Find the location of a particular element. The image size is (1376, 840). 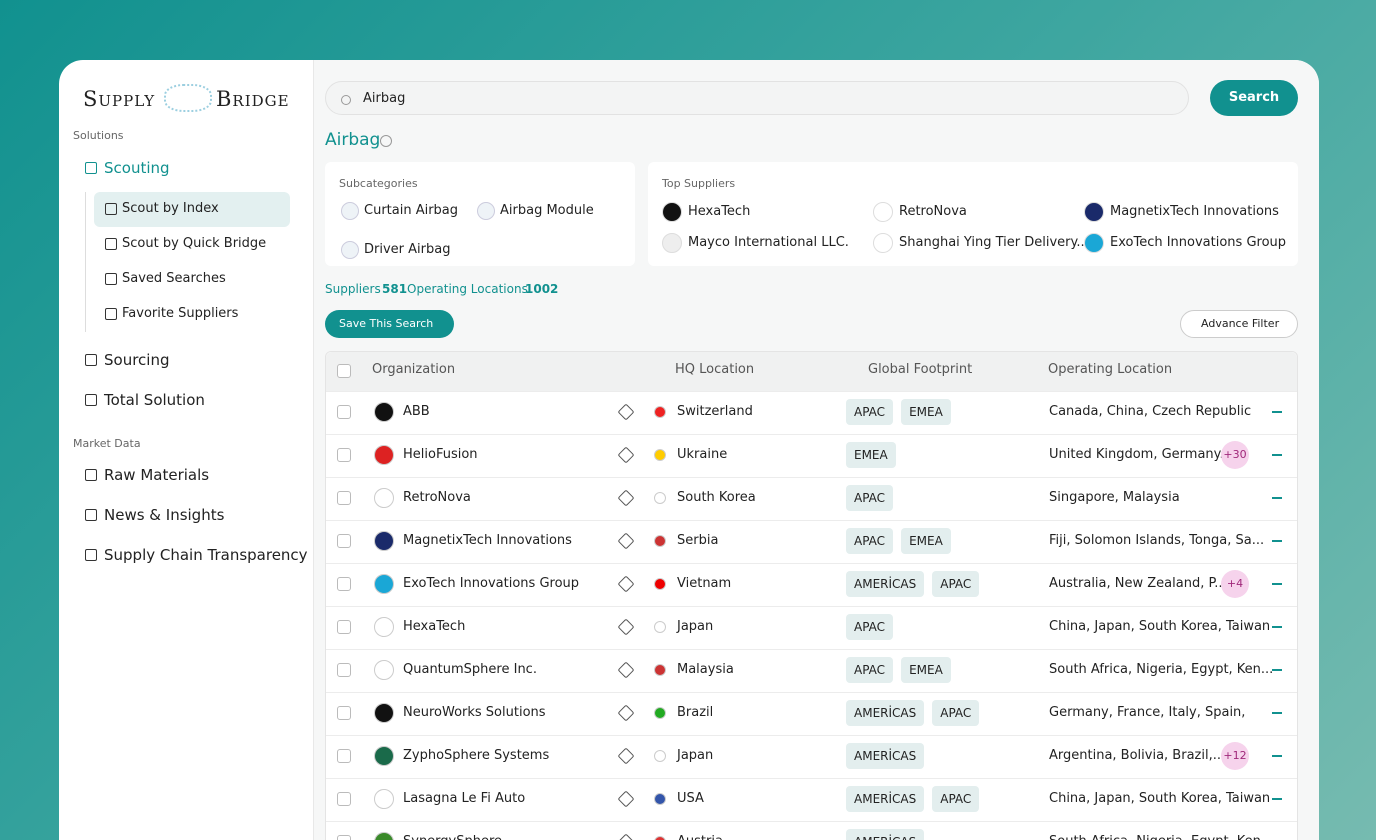

nav-item: Supply Chain Transparency is located at coordinates (206, 555).